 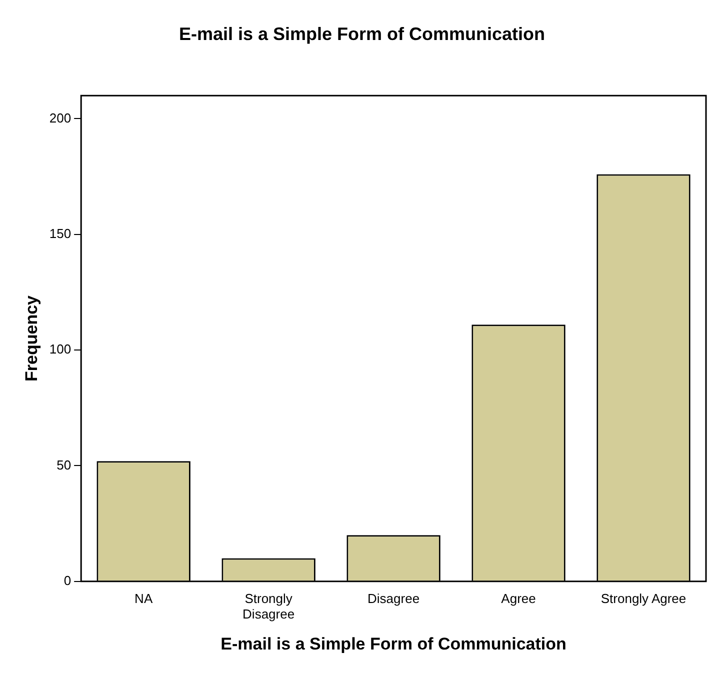 What do you see at coordinates (60, 349) in the screenshot?
I see `y-tick-label: 100` at bounding box center [60, 349].